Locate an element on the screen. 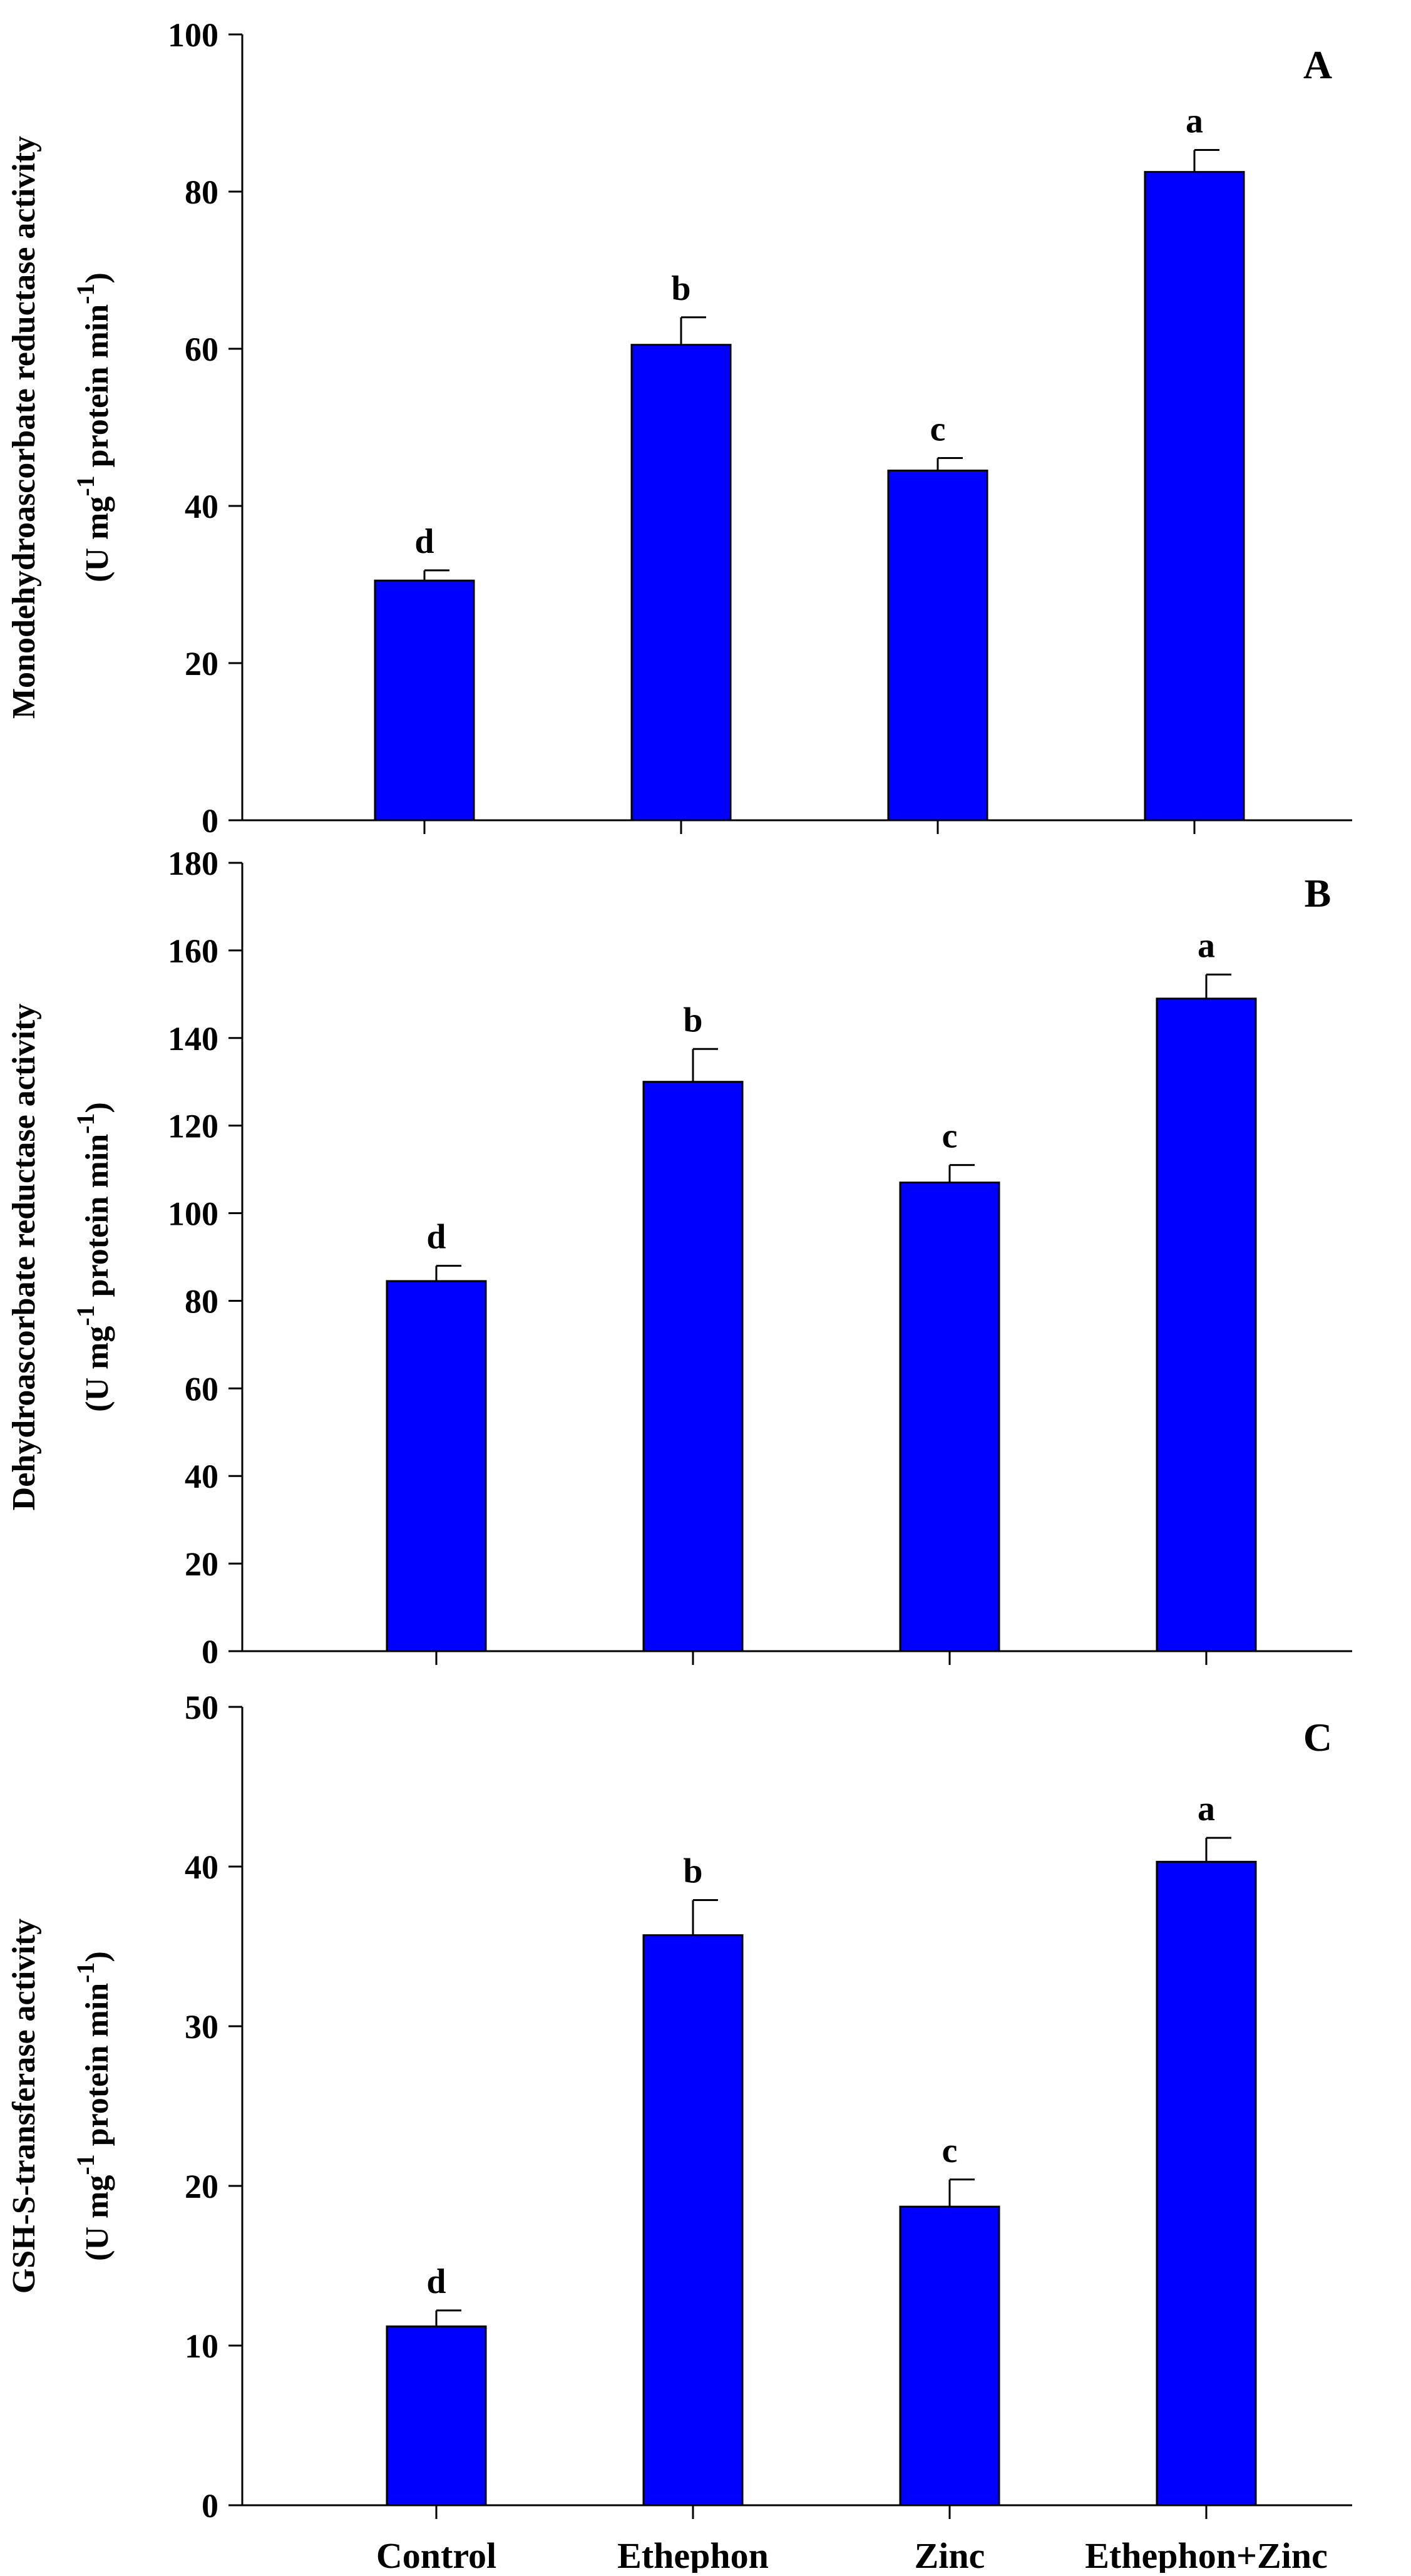 The width and height of the screenshot is (1411, 2576). panel-label: B is located at coordinates (1318, 893).